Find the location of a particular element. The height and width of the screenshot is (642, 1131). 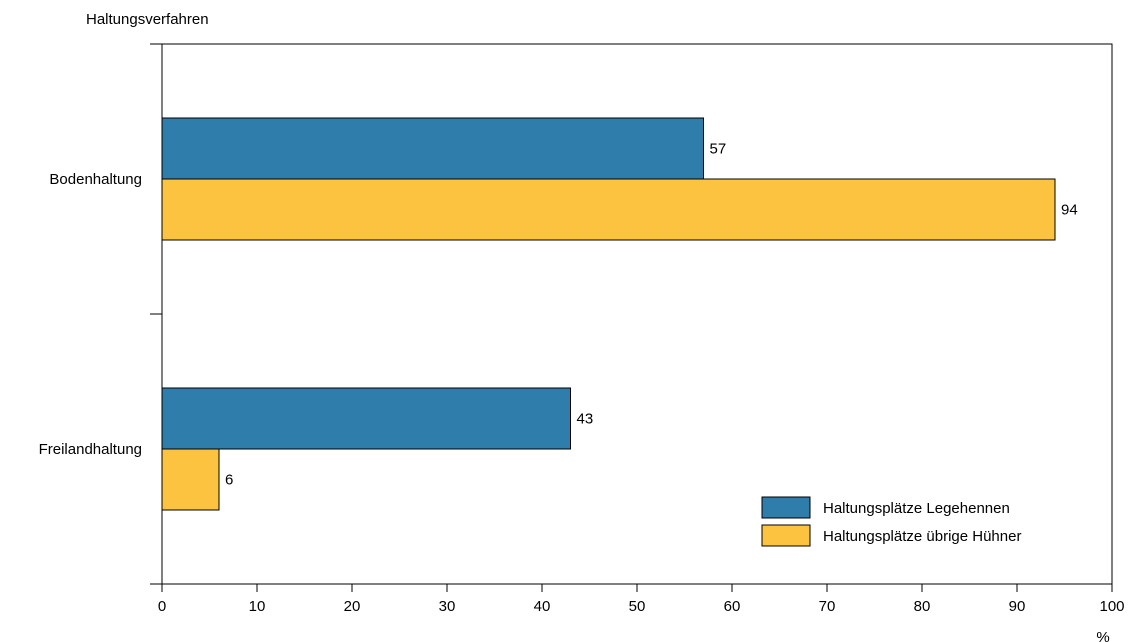

x-tick-label: 30 is located at coordinates (447, 606).